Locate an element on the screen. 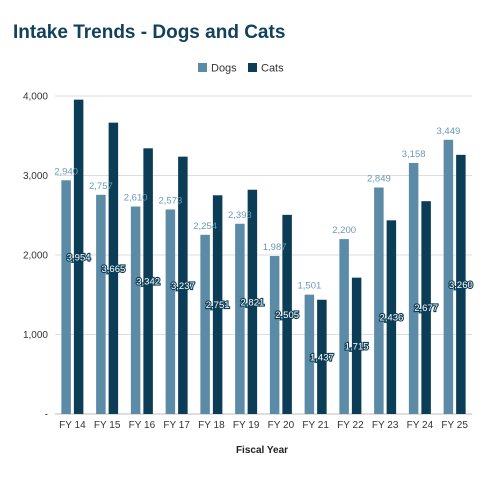  y-axis-ticks: - 1,000 2,000 3,000 4,000 is located at coordinates (35, 256).